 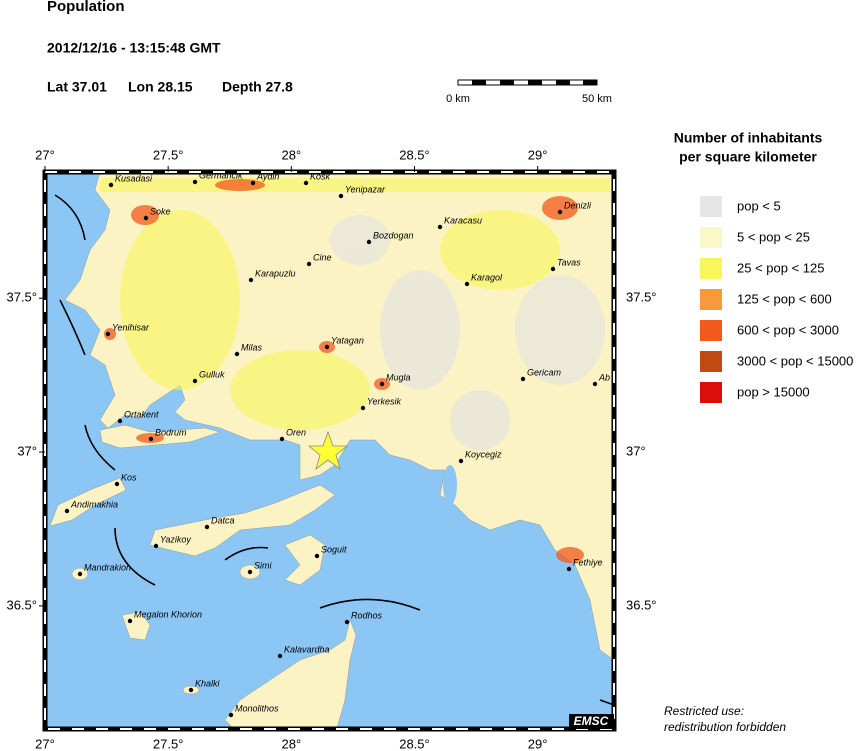 What do you see at coordinates (365, 189) in the screenshot?
I see `place-label: Yenipazar` at bounding box center [365, 189].